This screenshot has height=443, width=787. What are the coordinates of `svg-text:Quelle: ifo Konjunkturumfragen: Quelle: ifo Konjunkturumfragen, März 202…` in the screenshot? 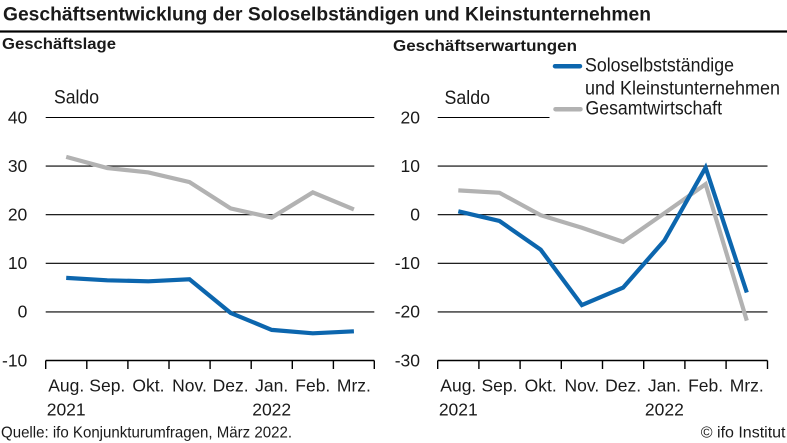 It's located at (146, 433).